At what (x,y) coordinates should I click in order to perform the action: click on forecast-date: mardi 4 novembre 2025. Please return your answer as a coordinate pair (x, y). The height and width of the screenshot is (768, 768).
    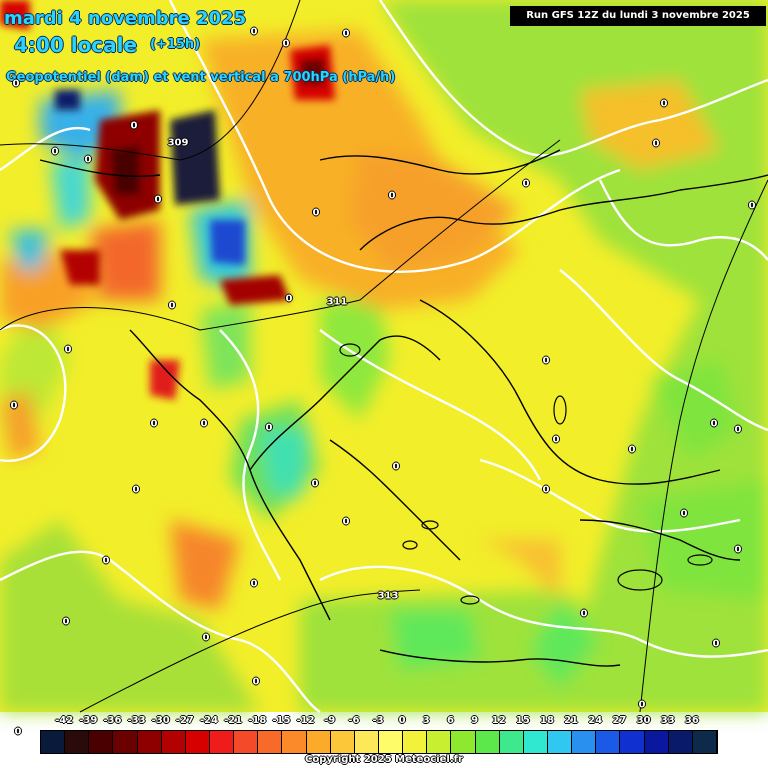
    Looking at the image, I should click on (125, 18).